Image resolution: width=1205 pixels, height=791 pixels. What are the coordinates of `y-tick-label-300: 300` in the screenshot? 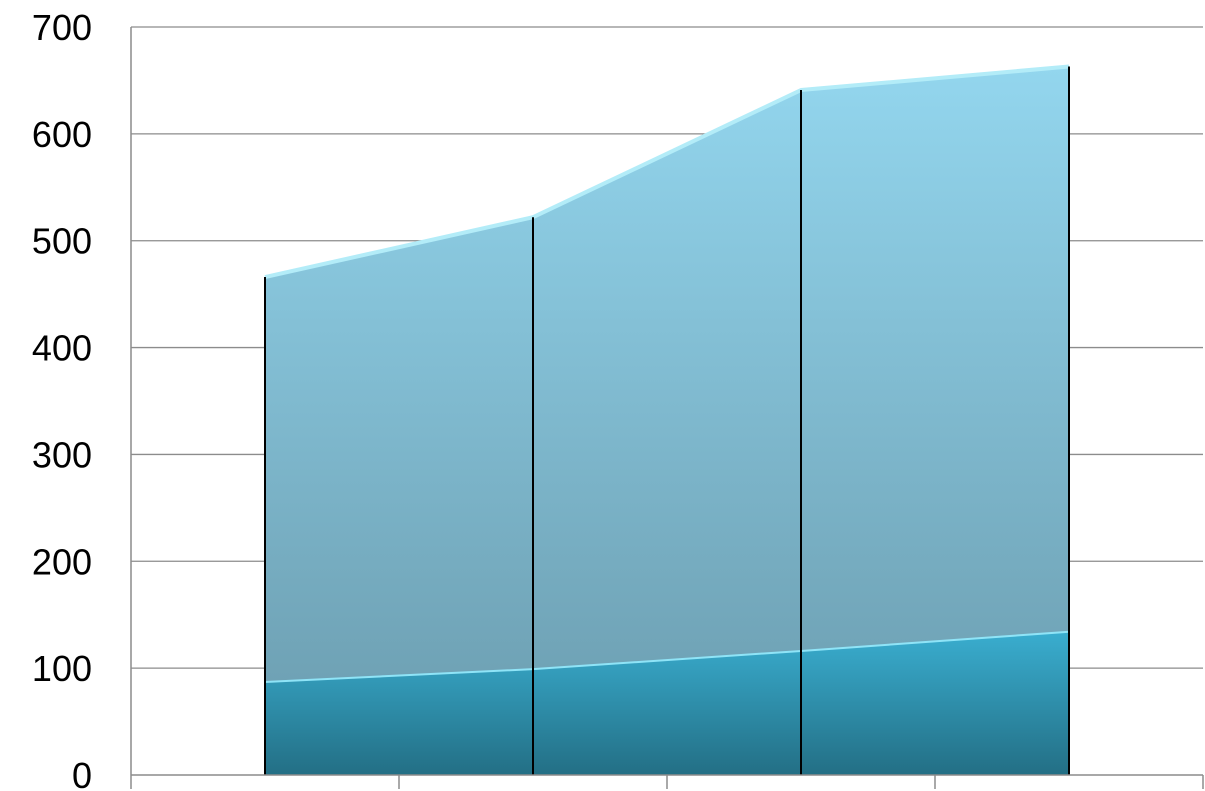 It's located at (62, 454).